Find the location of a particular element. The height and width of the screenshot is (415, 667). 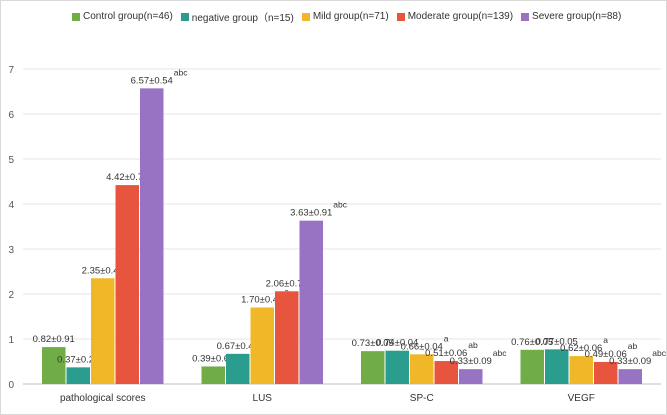

x-tick-label: pathological scores is located at coordinates (103, 398).